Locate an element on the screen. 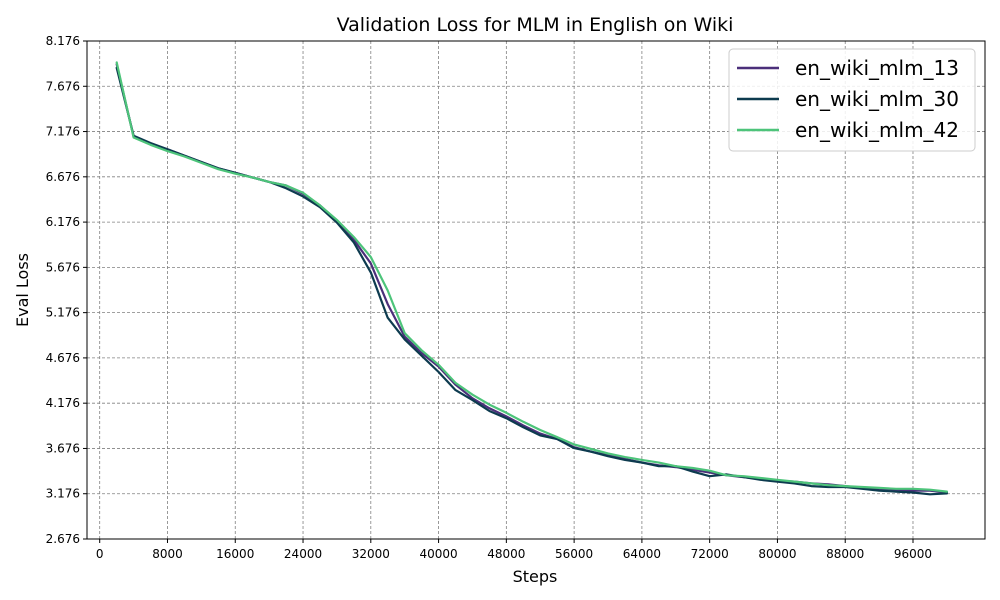  x-tick-label: 32000 is located at coordinates (371, 554).